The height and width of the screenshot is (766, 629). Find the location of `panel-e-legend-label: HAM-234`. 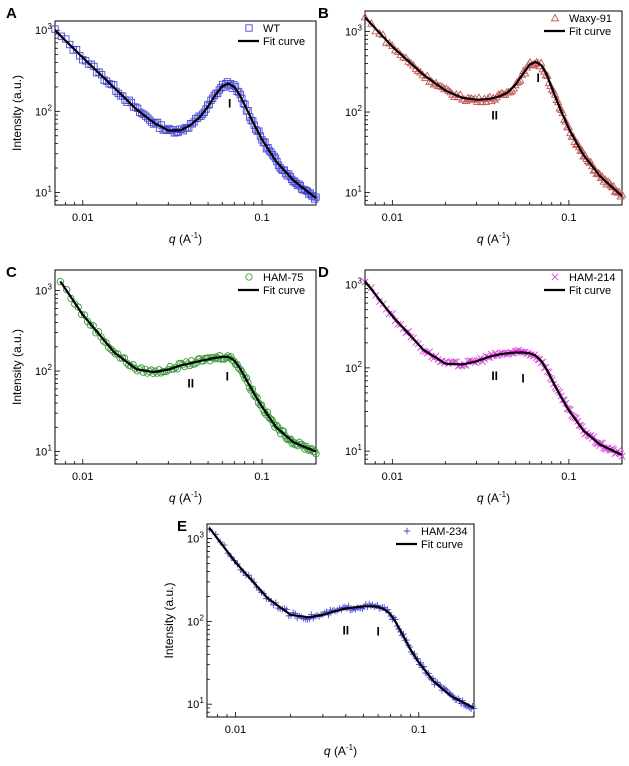

panel-e-legend-label: HAM-234 is located at coordinates (444, 532).